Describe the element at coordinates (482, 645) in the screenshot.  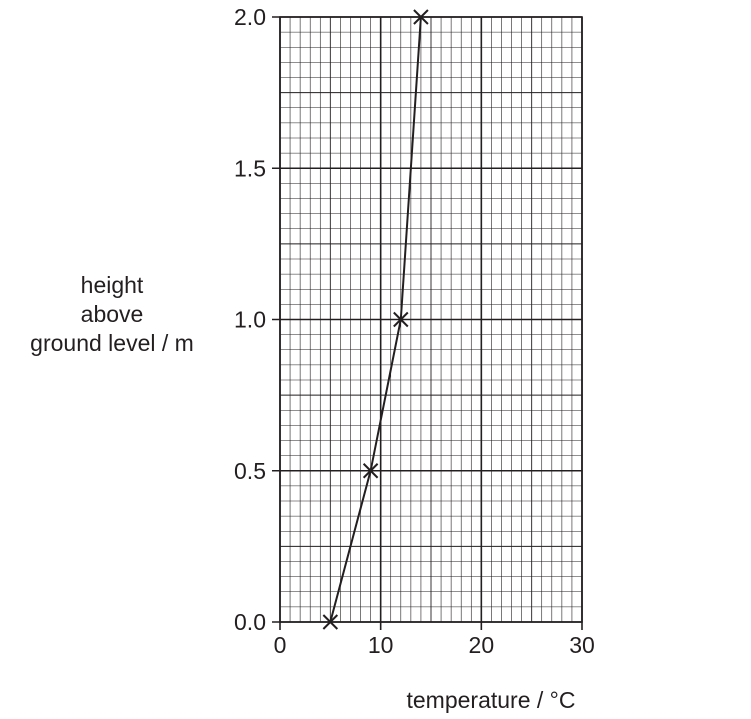
I see `x-tick-label: 20` at that location.